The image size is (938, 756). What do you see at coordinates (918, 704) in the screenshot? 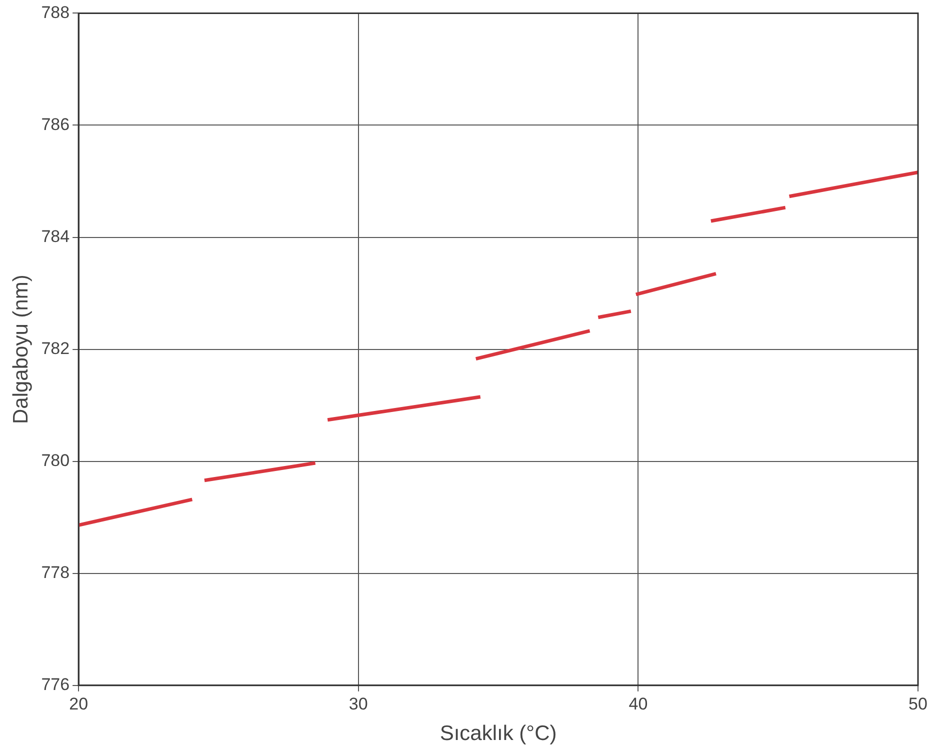
I see `x-tick-label: 50` at bounding box center [918, 704].